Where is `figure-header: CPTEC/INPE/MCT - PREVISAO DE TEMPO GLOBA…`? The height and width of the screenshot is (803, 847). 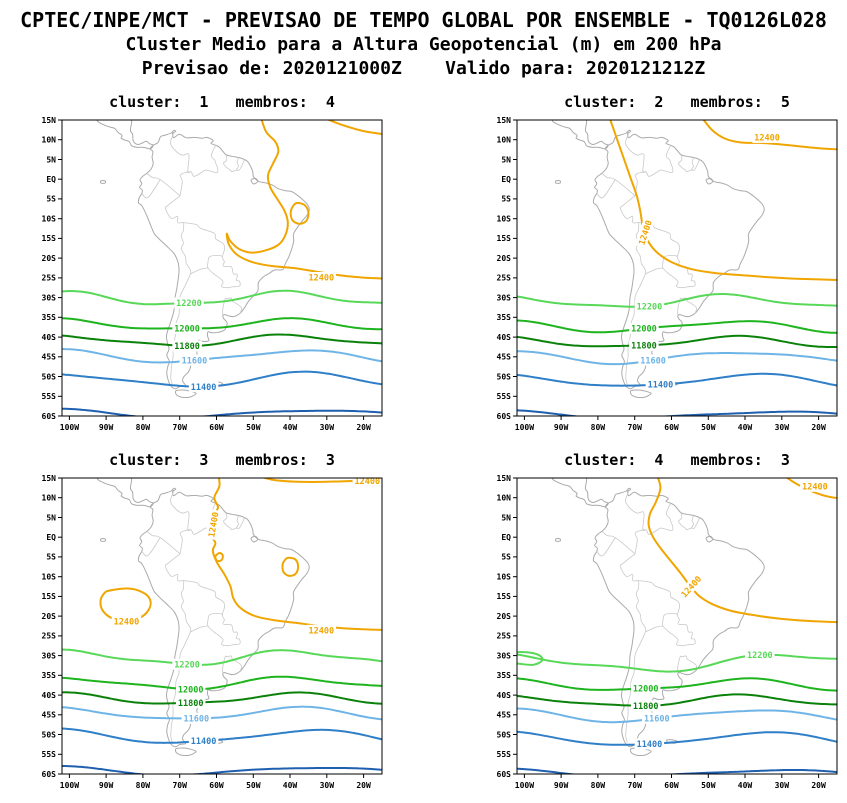
figure-header: CPTEC/INPE/MCT - PREVISAO DE TEMPO GLOBA… is located at coordinates (423, 40).